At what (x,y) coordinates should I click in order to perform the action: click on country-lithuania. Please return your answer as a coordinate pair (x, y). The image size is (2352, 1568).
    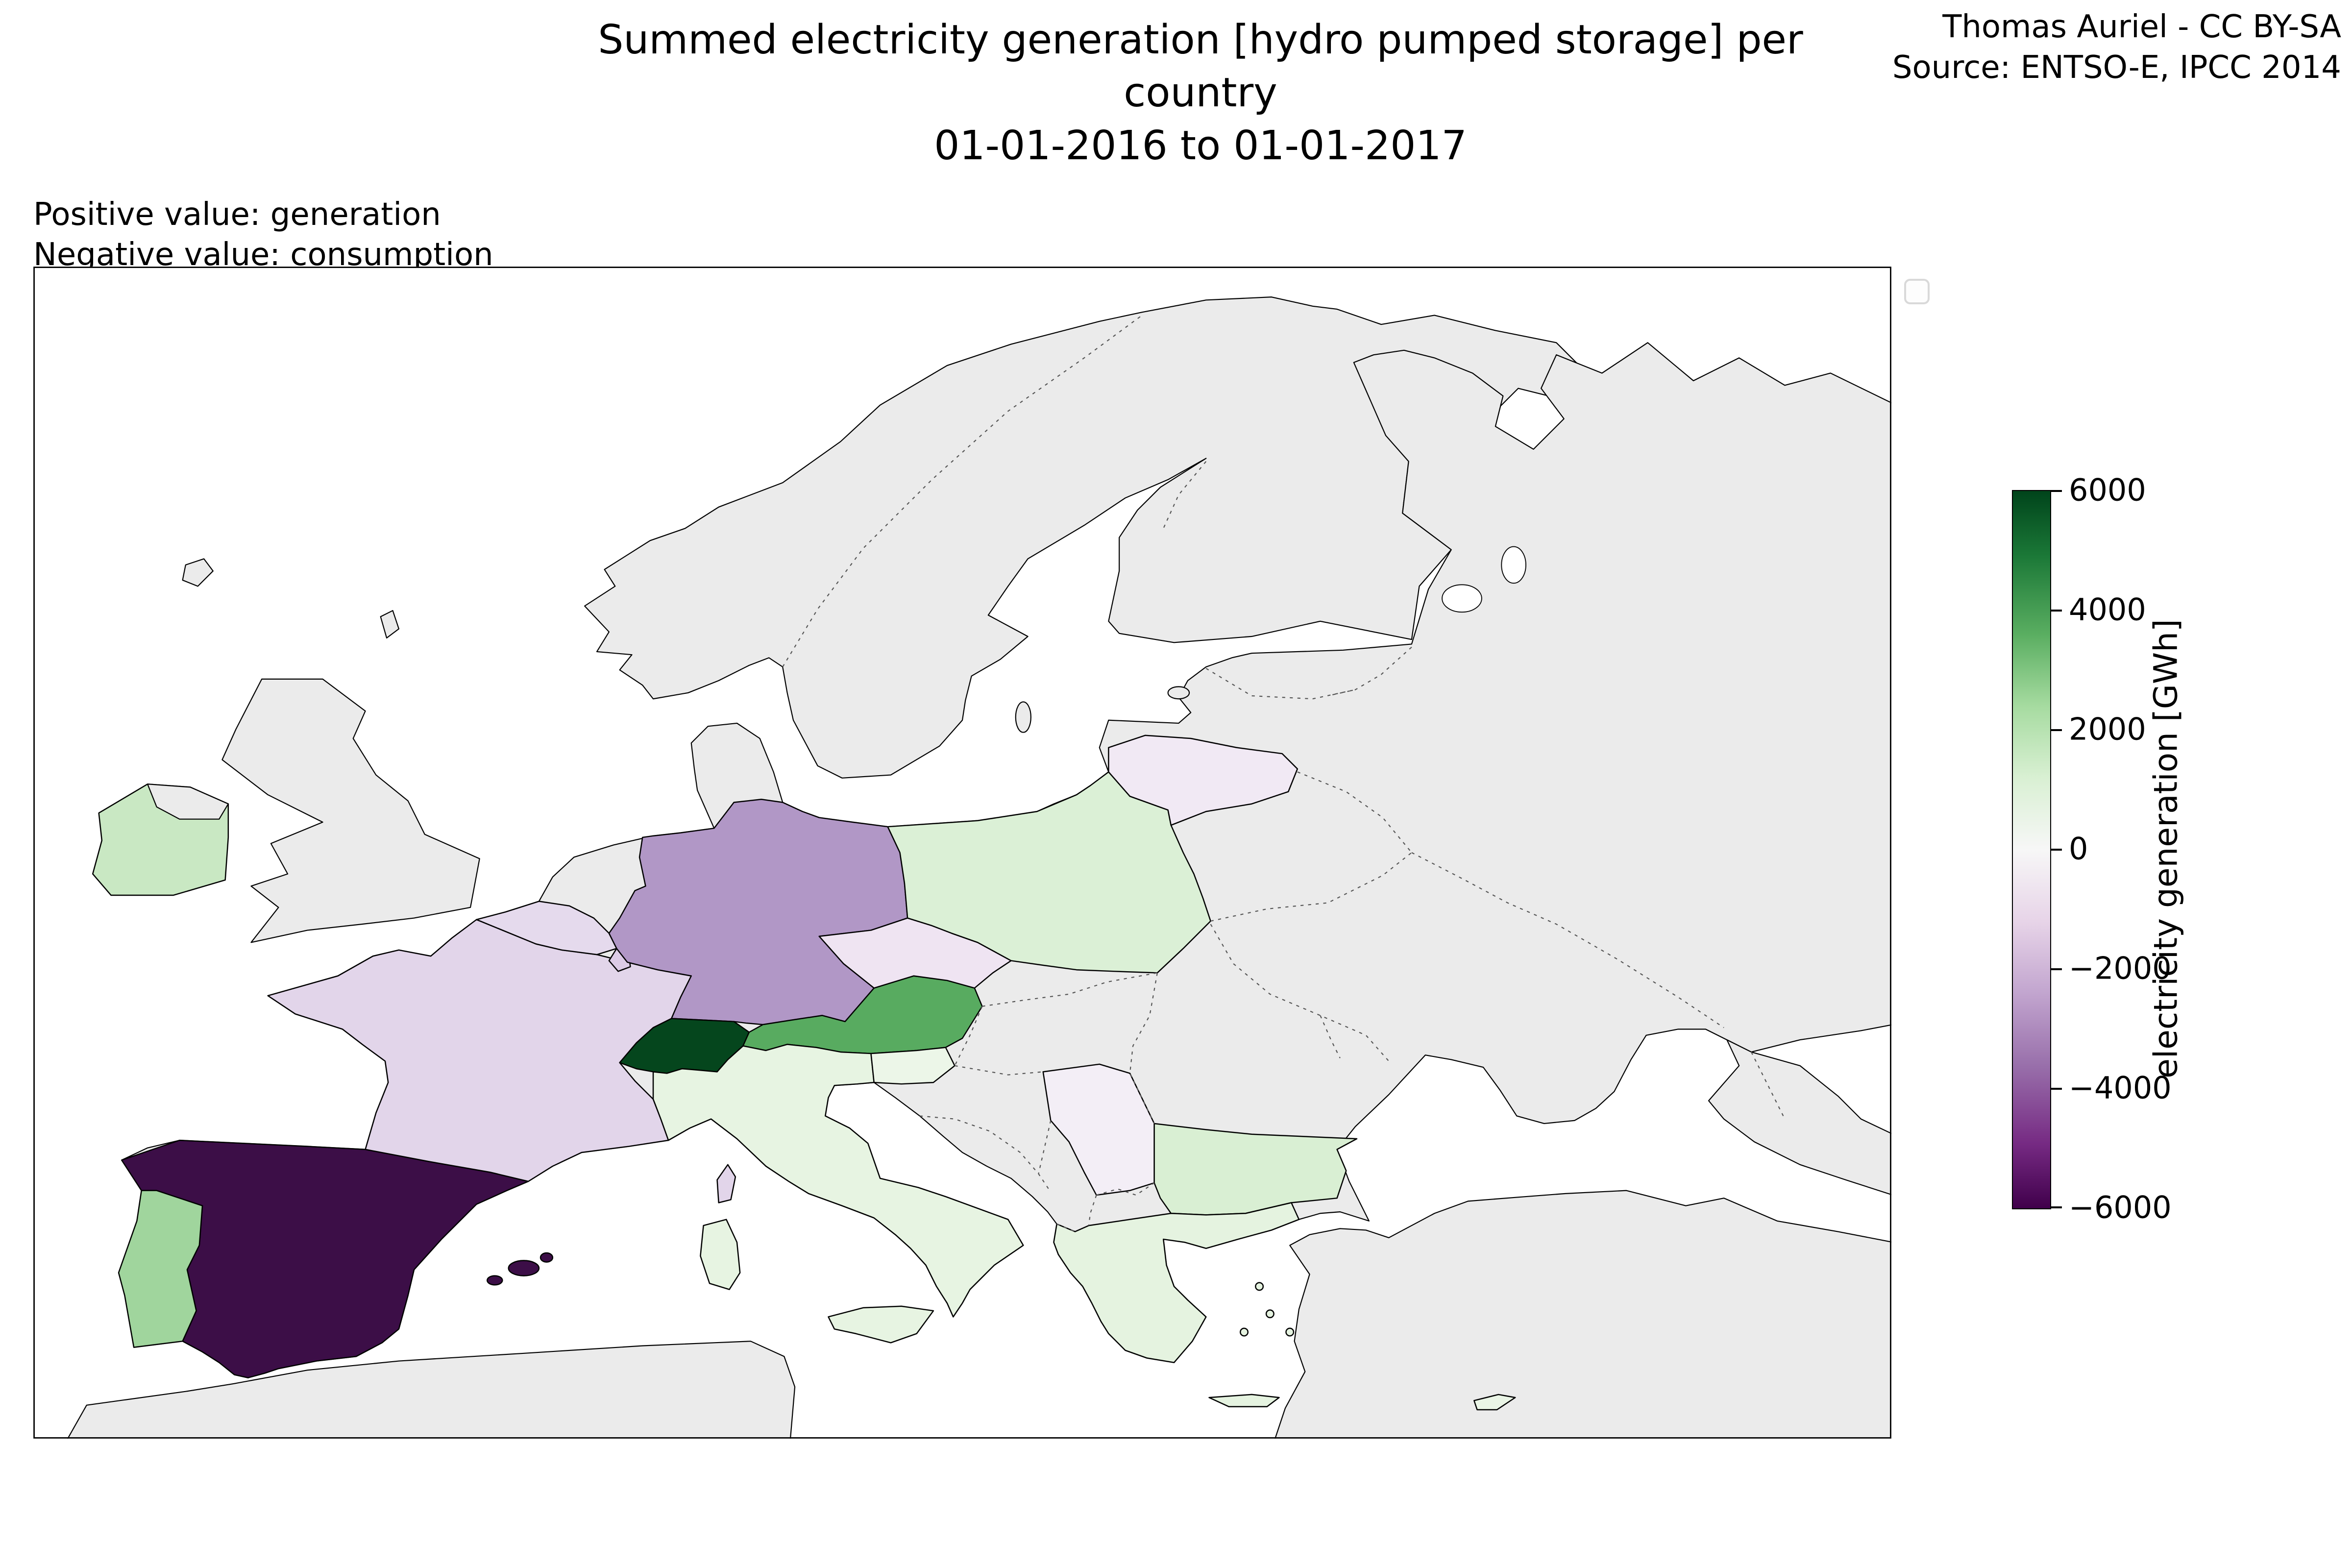
    Looking at the image, I should click on (1203, 780).